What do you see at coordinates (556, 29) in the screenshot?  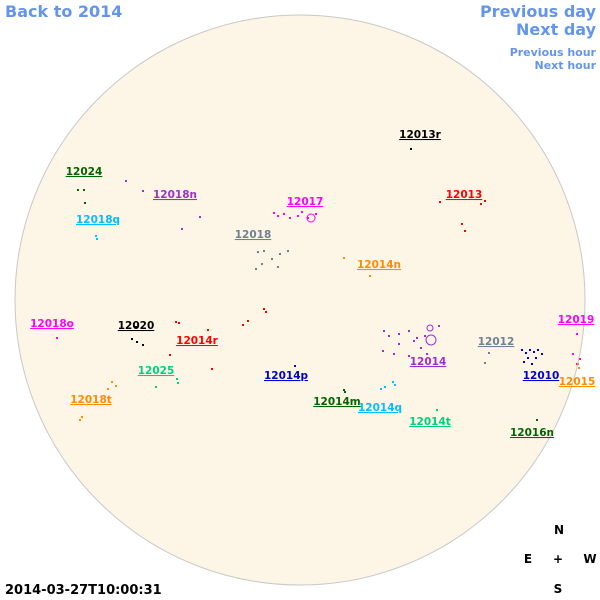 I see `next-day-link: Next day` at bounding box center [556, 29].